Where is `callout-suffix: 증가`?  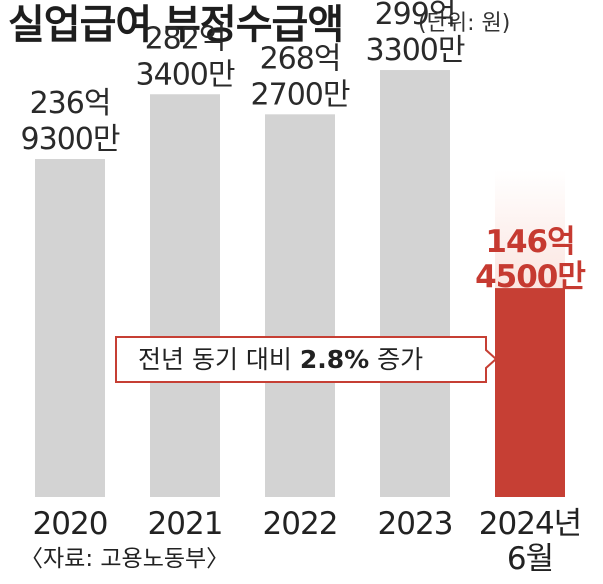 callout-suffix: 증가 is located at coordinates (396, 359).